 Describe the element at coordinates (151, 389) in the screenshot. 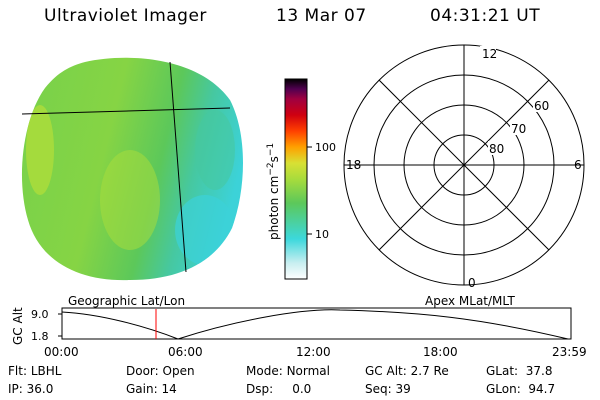

I see `status-gain: Gain: 14` at that location.